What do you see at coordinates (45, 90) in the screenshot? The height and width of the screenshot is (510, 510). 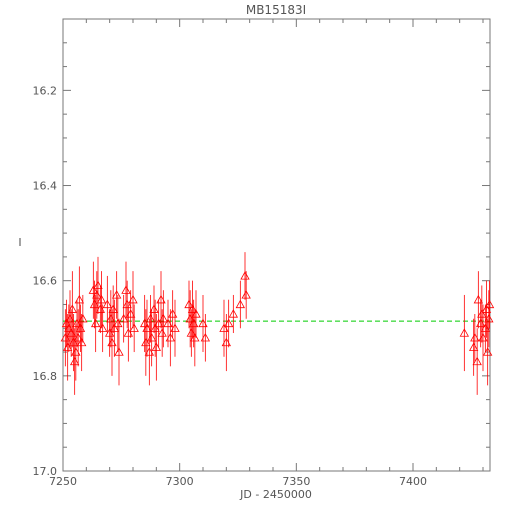 I see `y-tick-label: 16.2` at bounding box center [45, 90].